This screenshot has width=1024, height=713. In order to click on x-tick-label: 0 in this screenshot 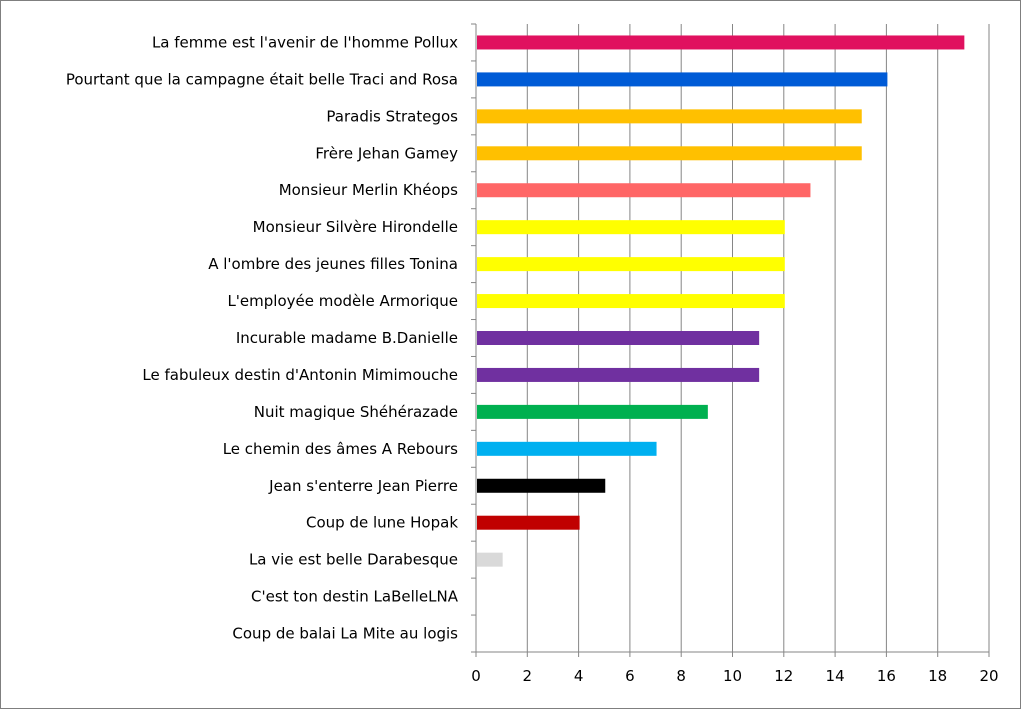, I will do `click(476, 676)`.